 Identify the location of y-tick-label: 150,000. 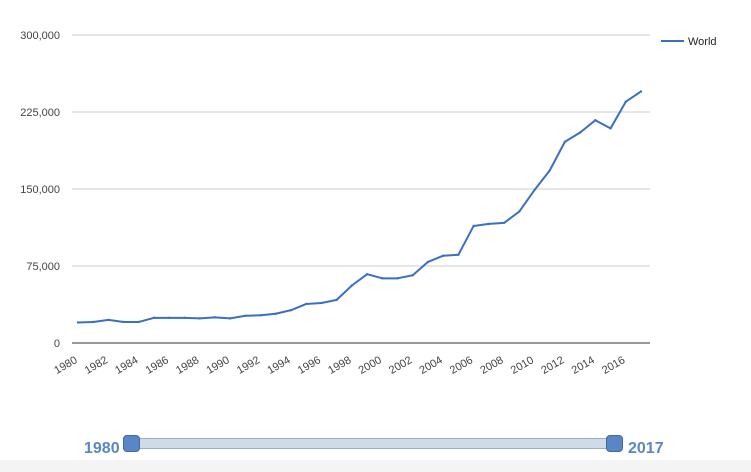
(40, 190).